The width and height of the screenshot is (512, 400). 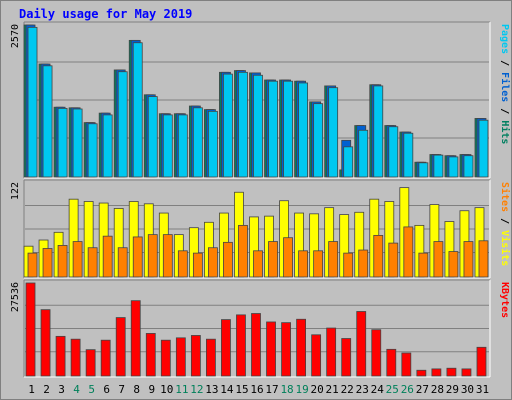 What do you see at coordinates (504, 111) in the screenshot?
I see `side-label-part-top-3: /` at bounding box center [504, 111].